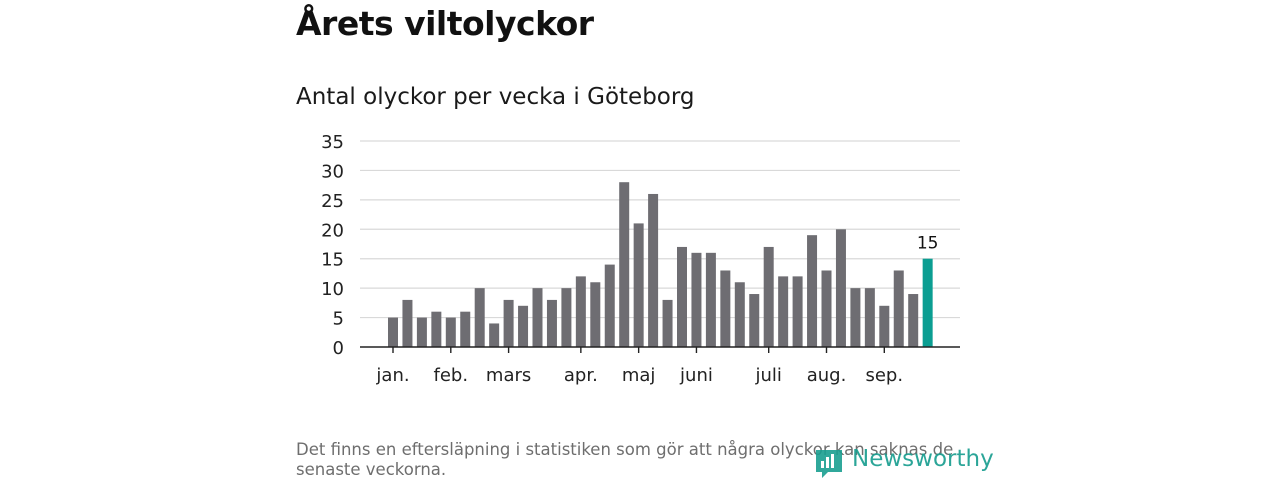 The height and width of the screenshot is (480, 1280). I want to click on newsworthy-logo: Newsworthy, so click(904, 463).